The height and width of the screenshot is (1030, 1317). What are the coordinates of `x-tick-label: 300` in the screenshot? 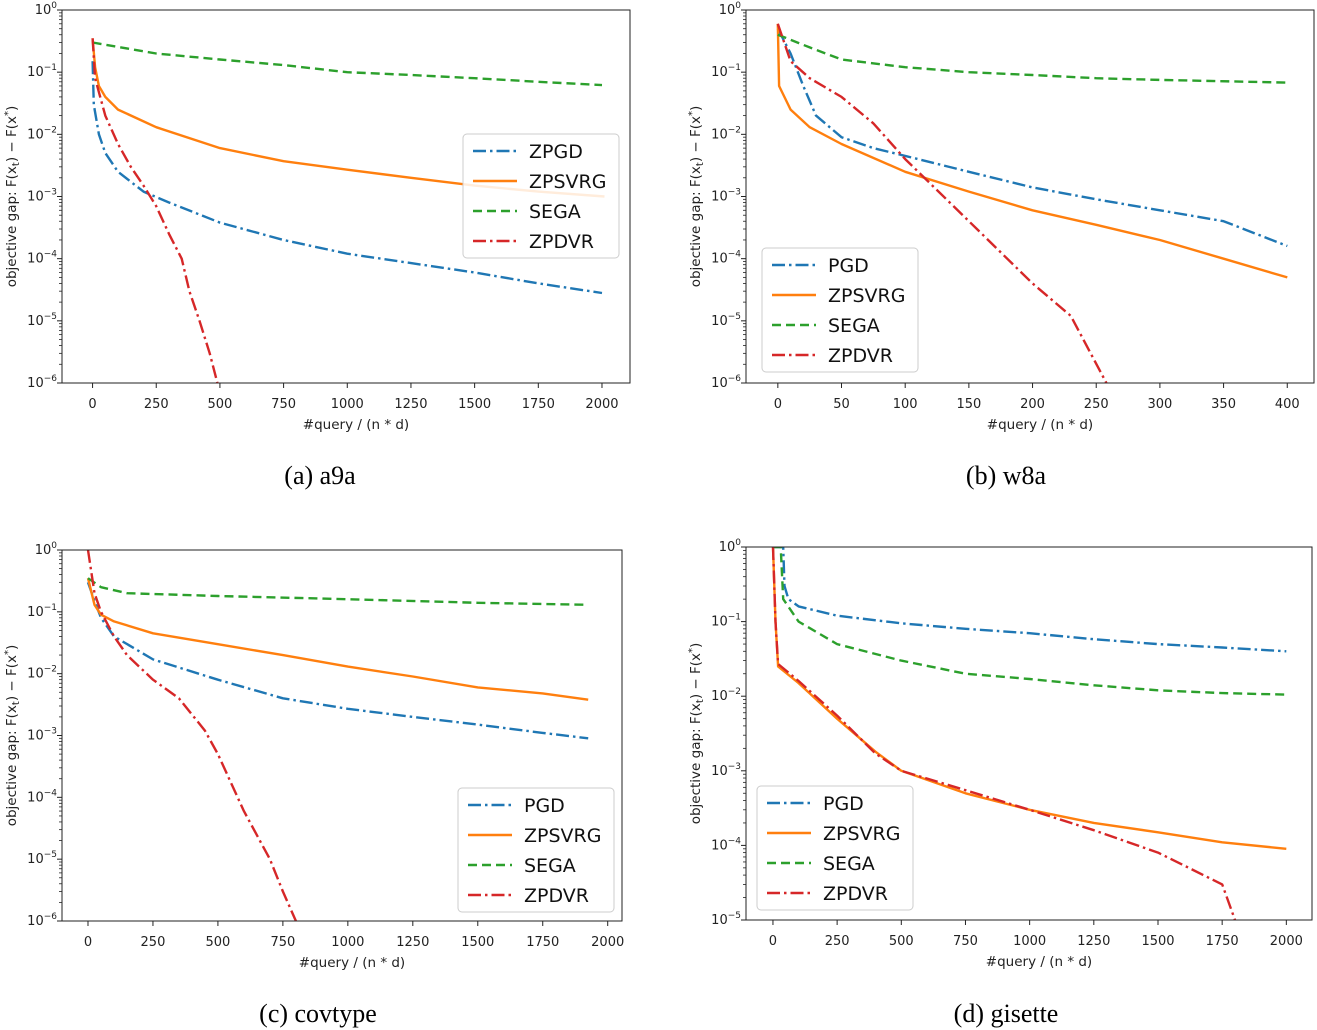 It's located at (1159, 404).